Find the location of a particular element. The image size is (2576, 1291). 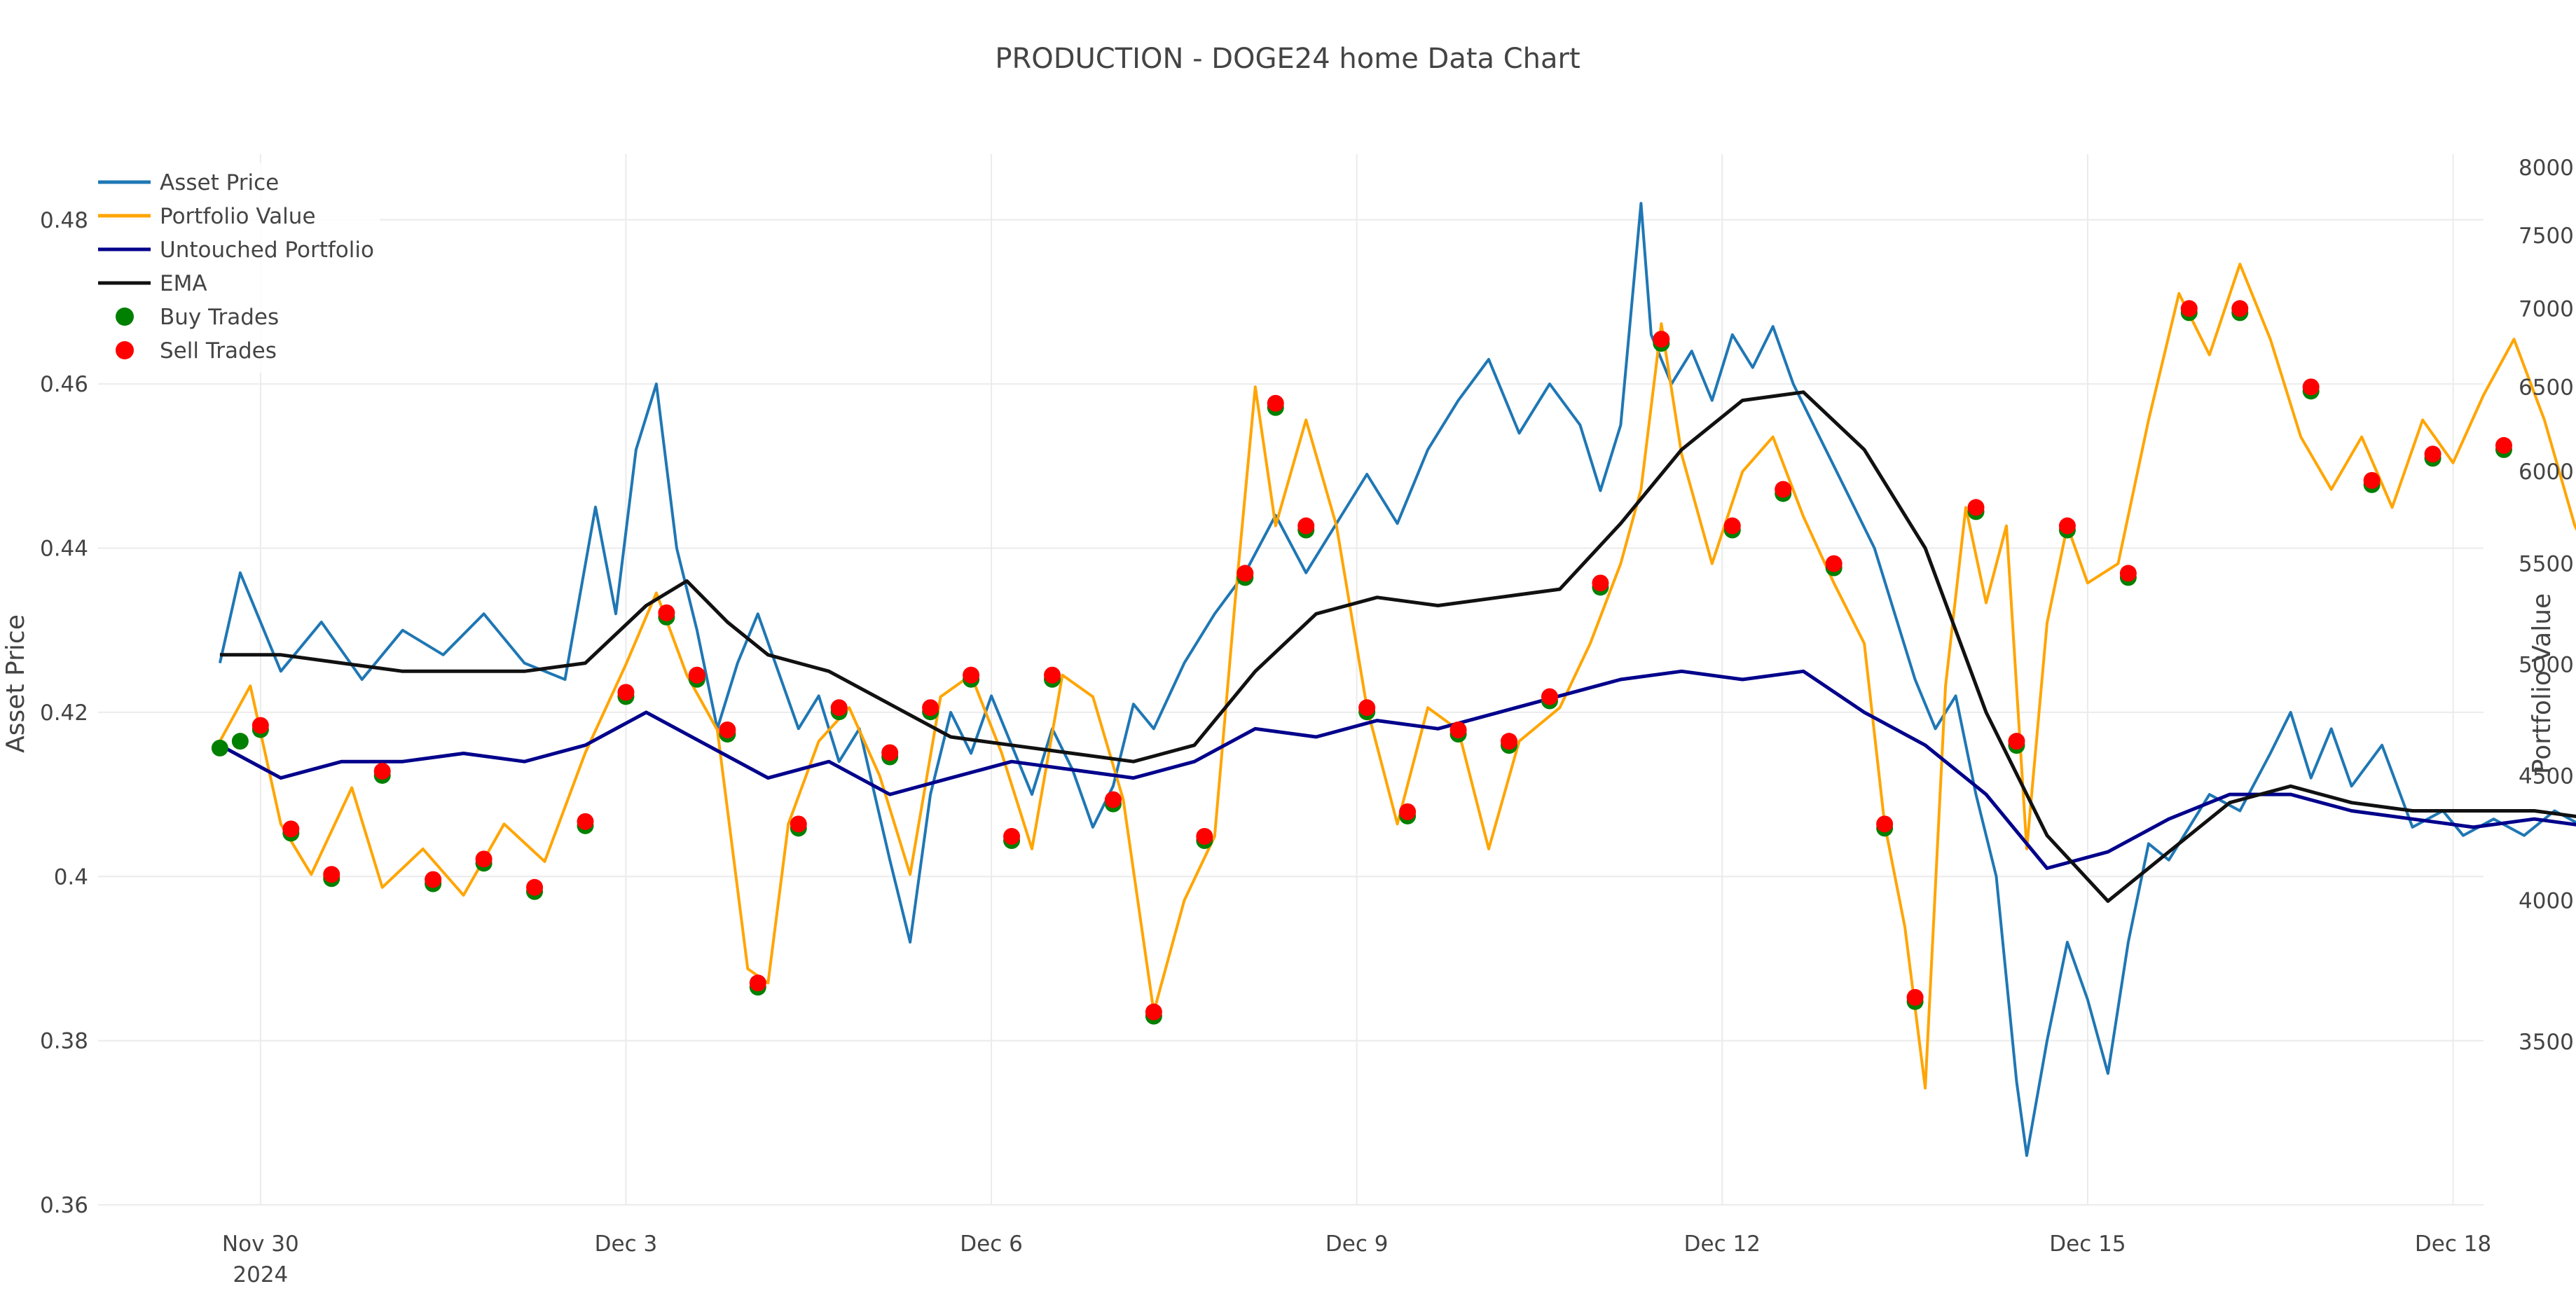

legend-background is located at coordinates (236, 268).